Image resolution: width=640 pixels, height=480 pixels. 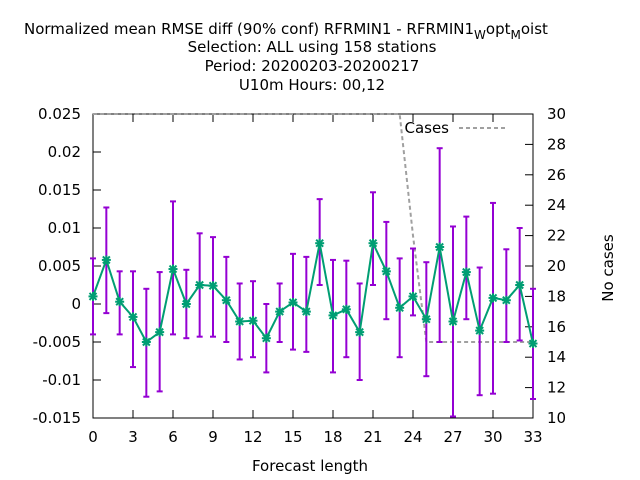 I want to click on y2-axis-label: No cases, so click(x=608, y=268).